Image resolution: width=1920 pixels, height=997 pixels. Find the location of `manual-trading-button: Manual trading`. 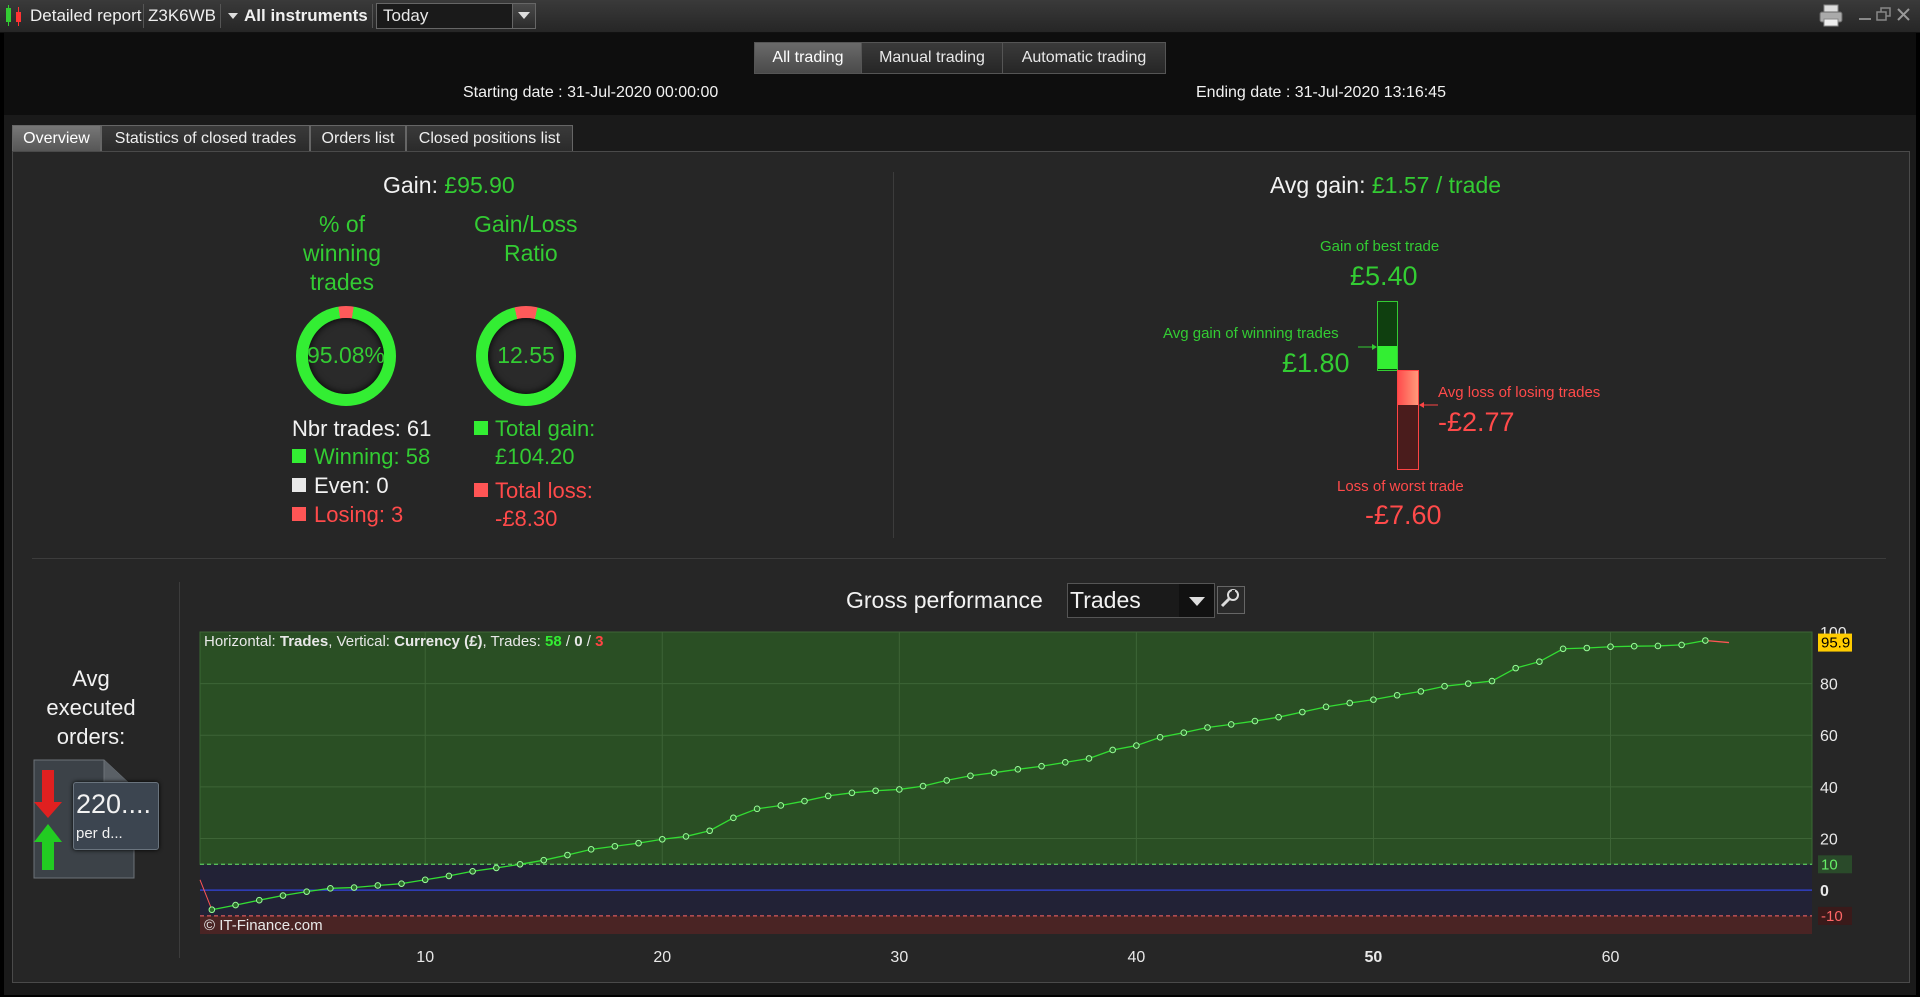

manual-trading-button: Manual trading is located at coordinates (932, 58).